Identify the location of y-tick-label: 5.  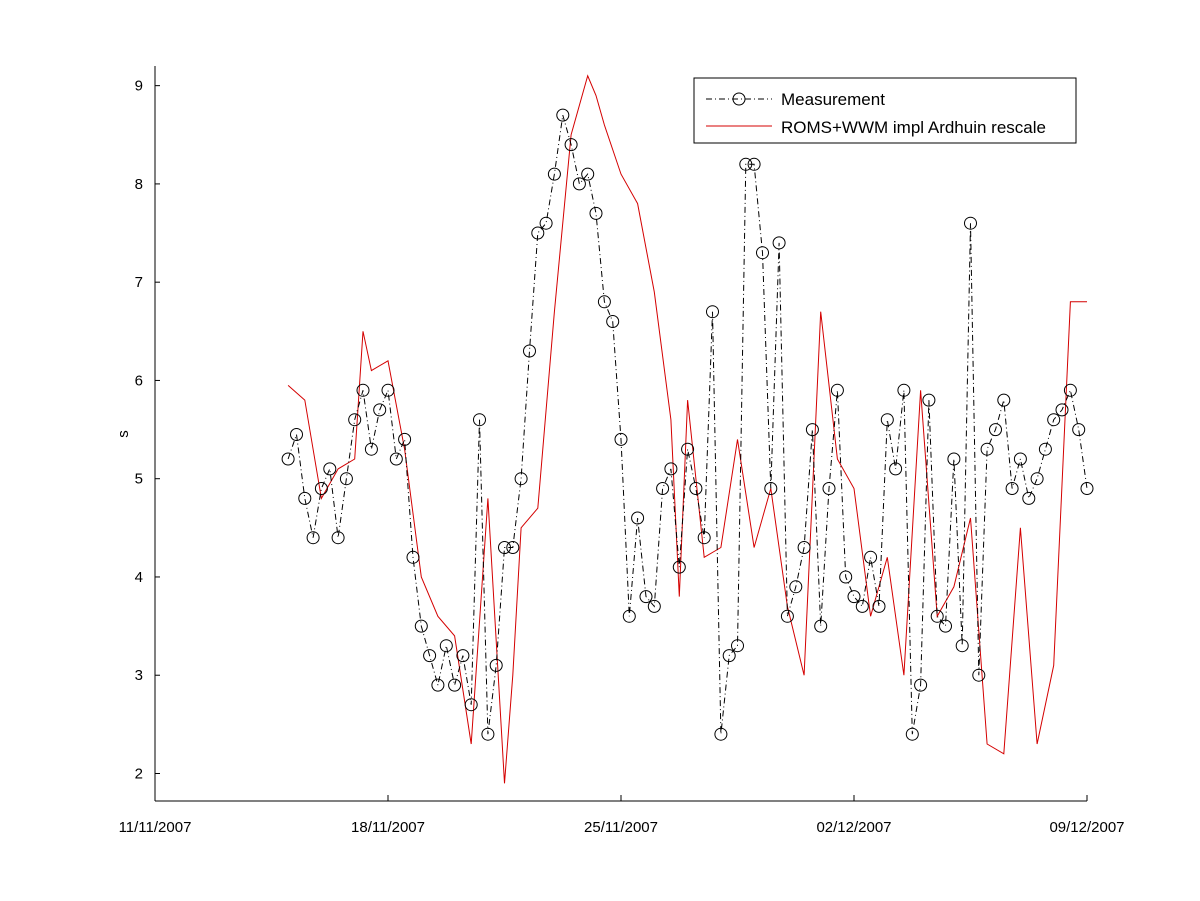
(139, 479).